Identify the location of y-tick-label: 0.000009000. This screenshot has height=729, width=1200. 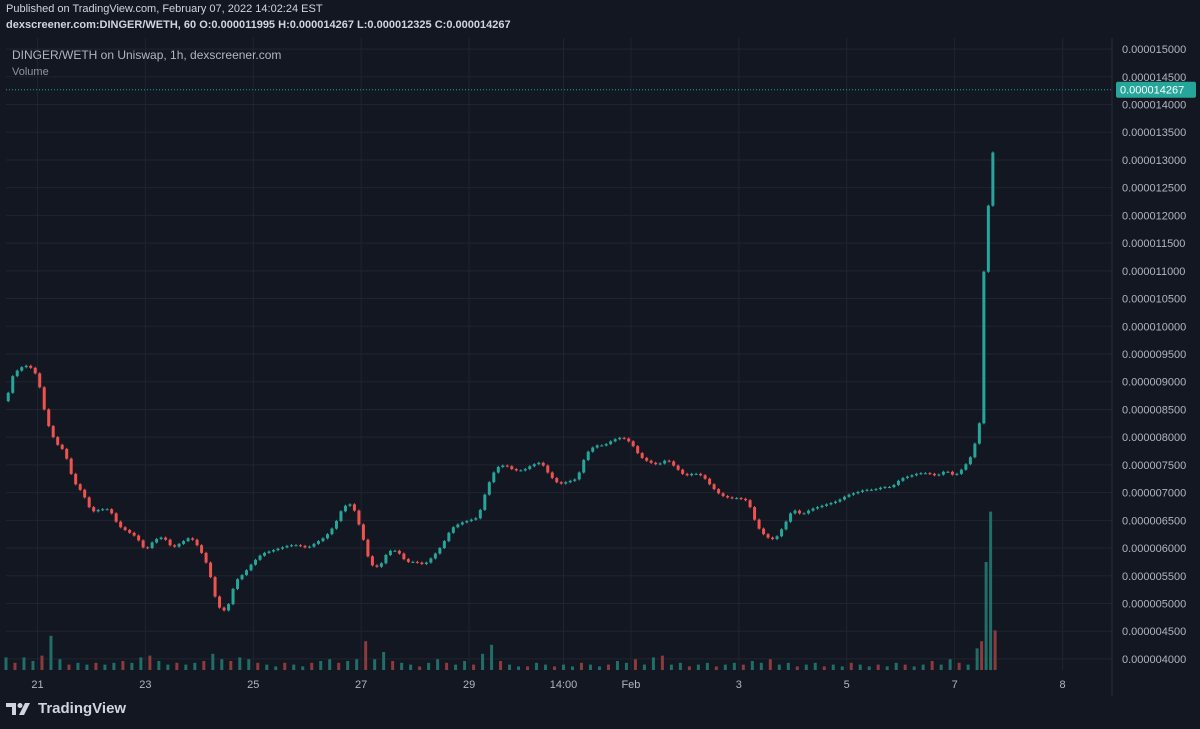
(1154, 383).